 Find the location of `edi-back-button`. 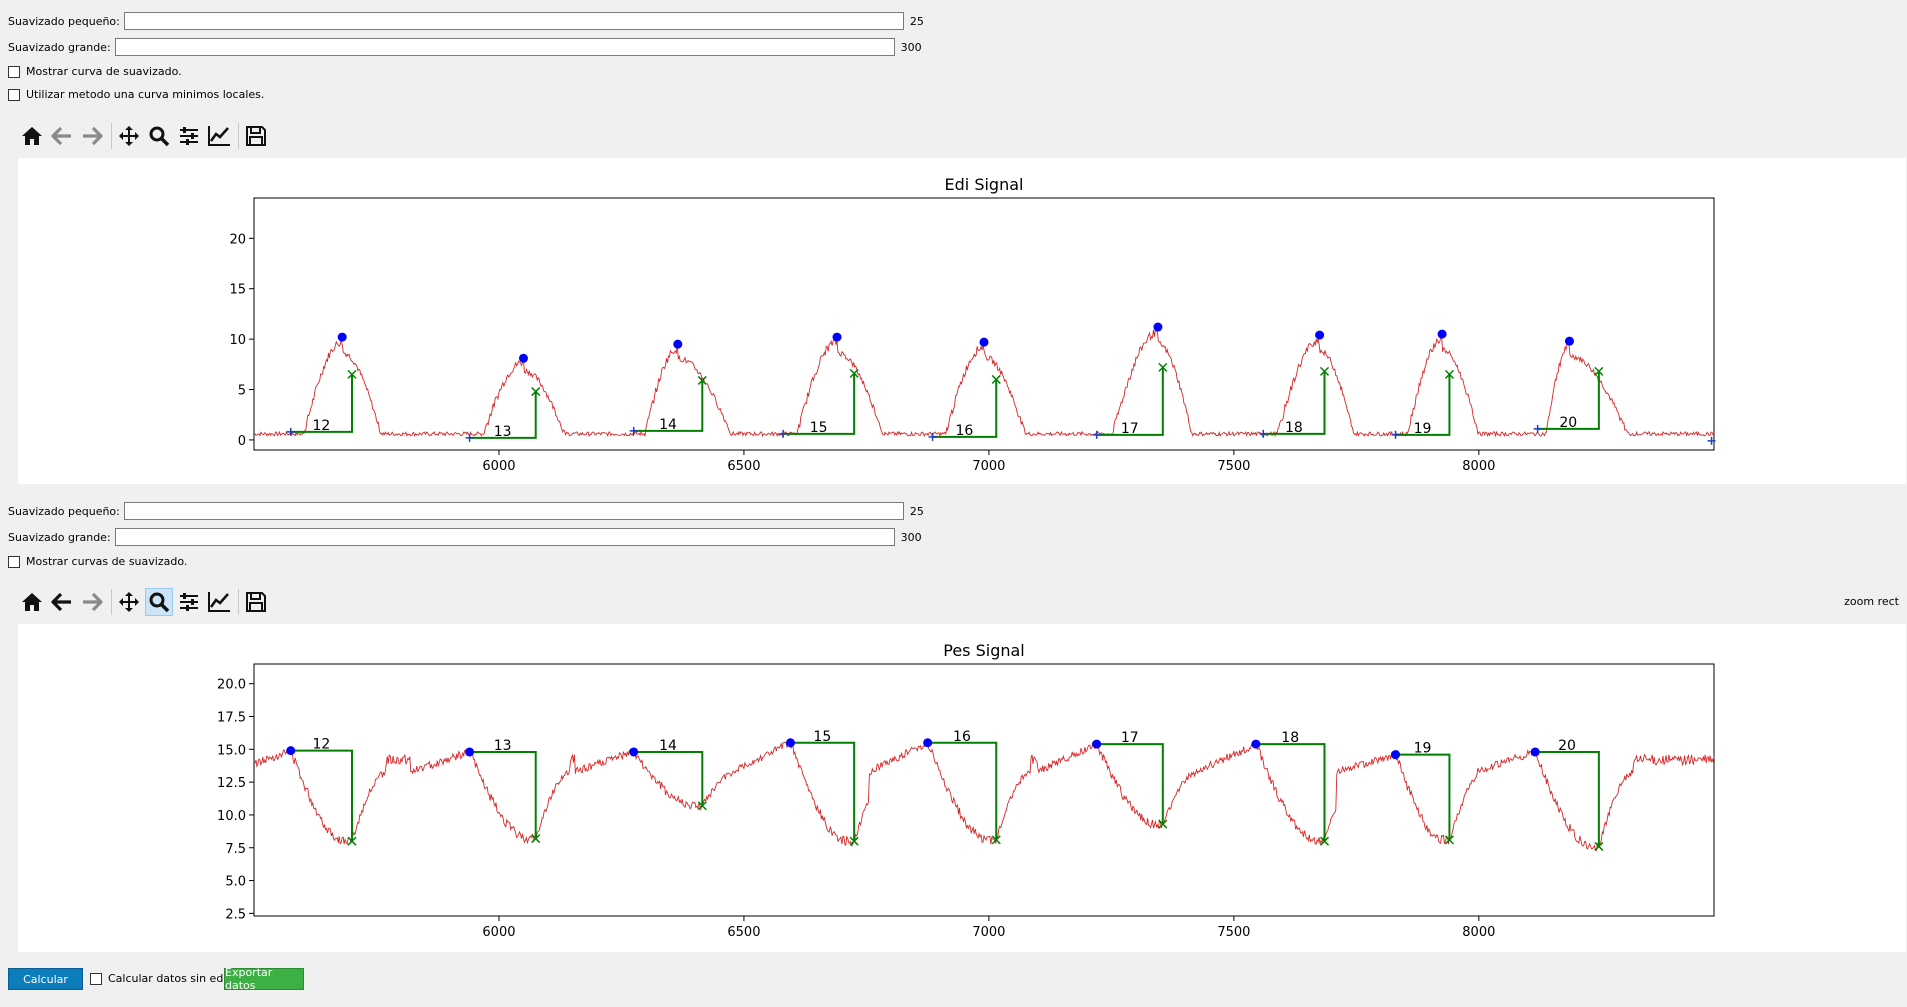

edi-back-button is located at coordinates (62, 136).